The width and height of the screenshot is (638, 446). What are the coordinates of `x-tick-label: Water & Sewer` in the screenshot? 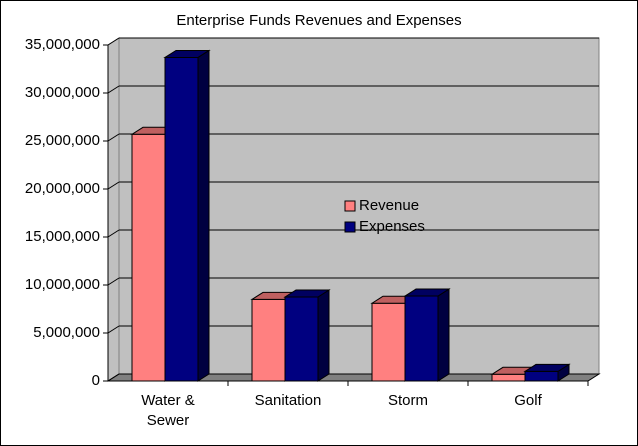 It's located at (168, 410).